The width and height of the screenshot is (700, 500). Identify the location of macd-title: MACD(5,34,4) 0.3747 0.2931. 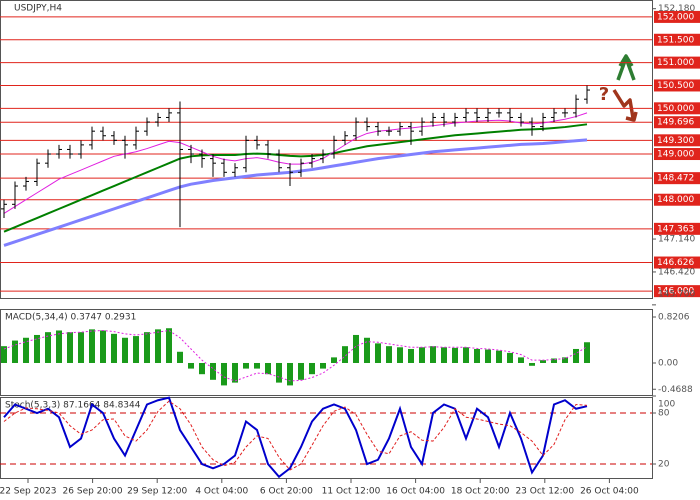
(70, 318).